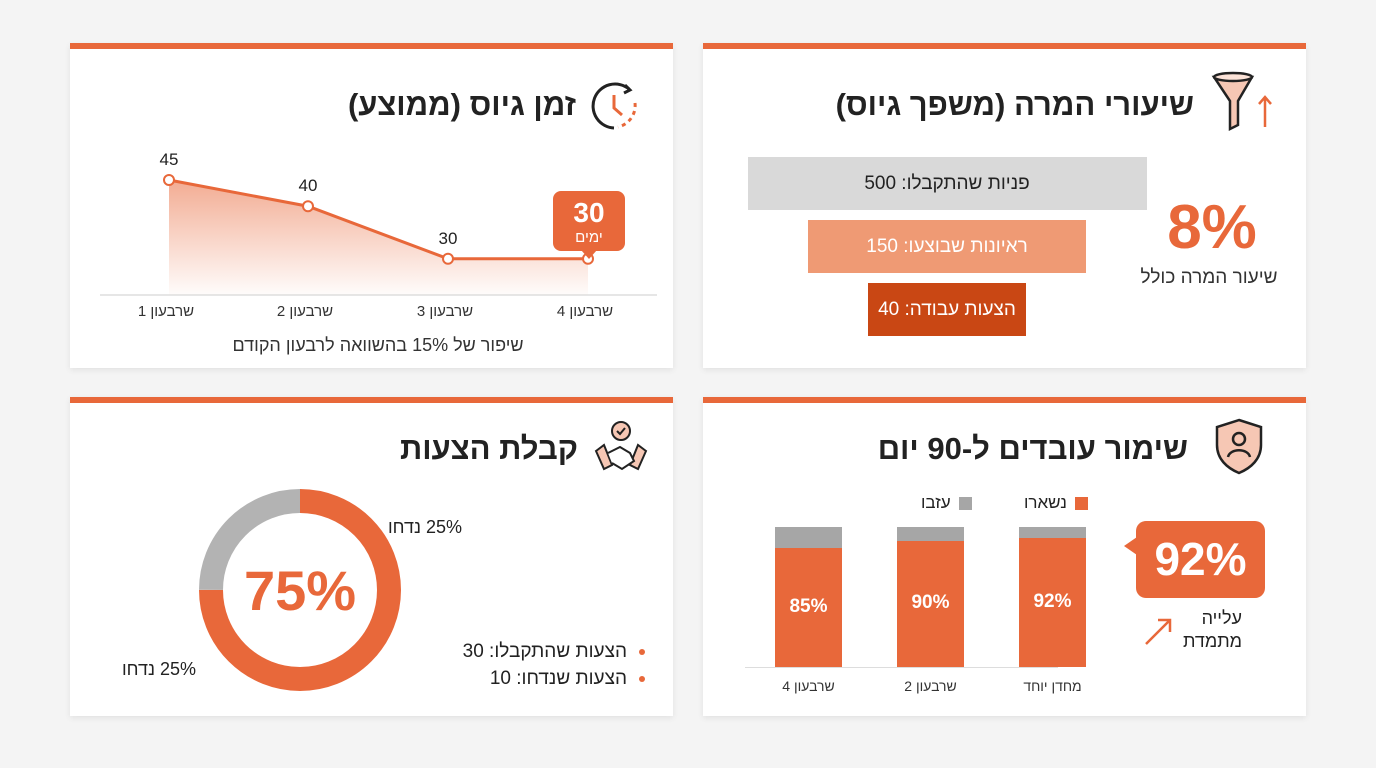  I want to click on trend-label: עלייה מתמדת, so click(1212, 630).